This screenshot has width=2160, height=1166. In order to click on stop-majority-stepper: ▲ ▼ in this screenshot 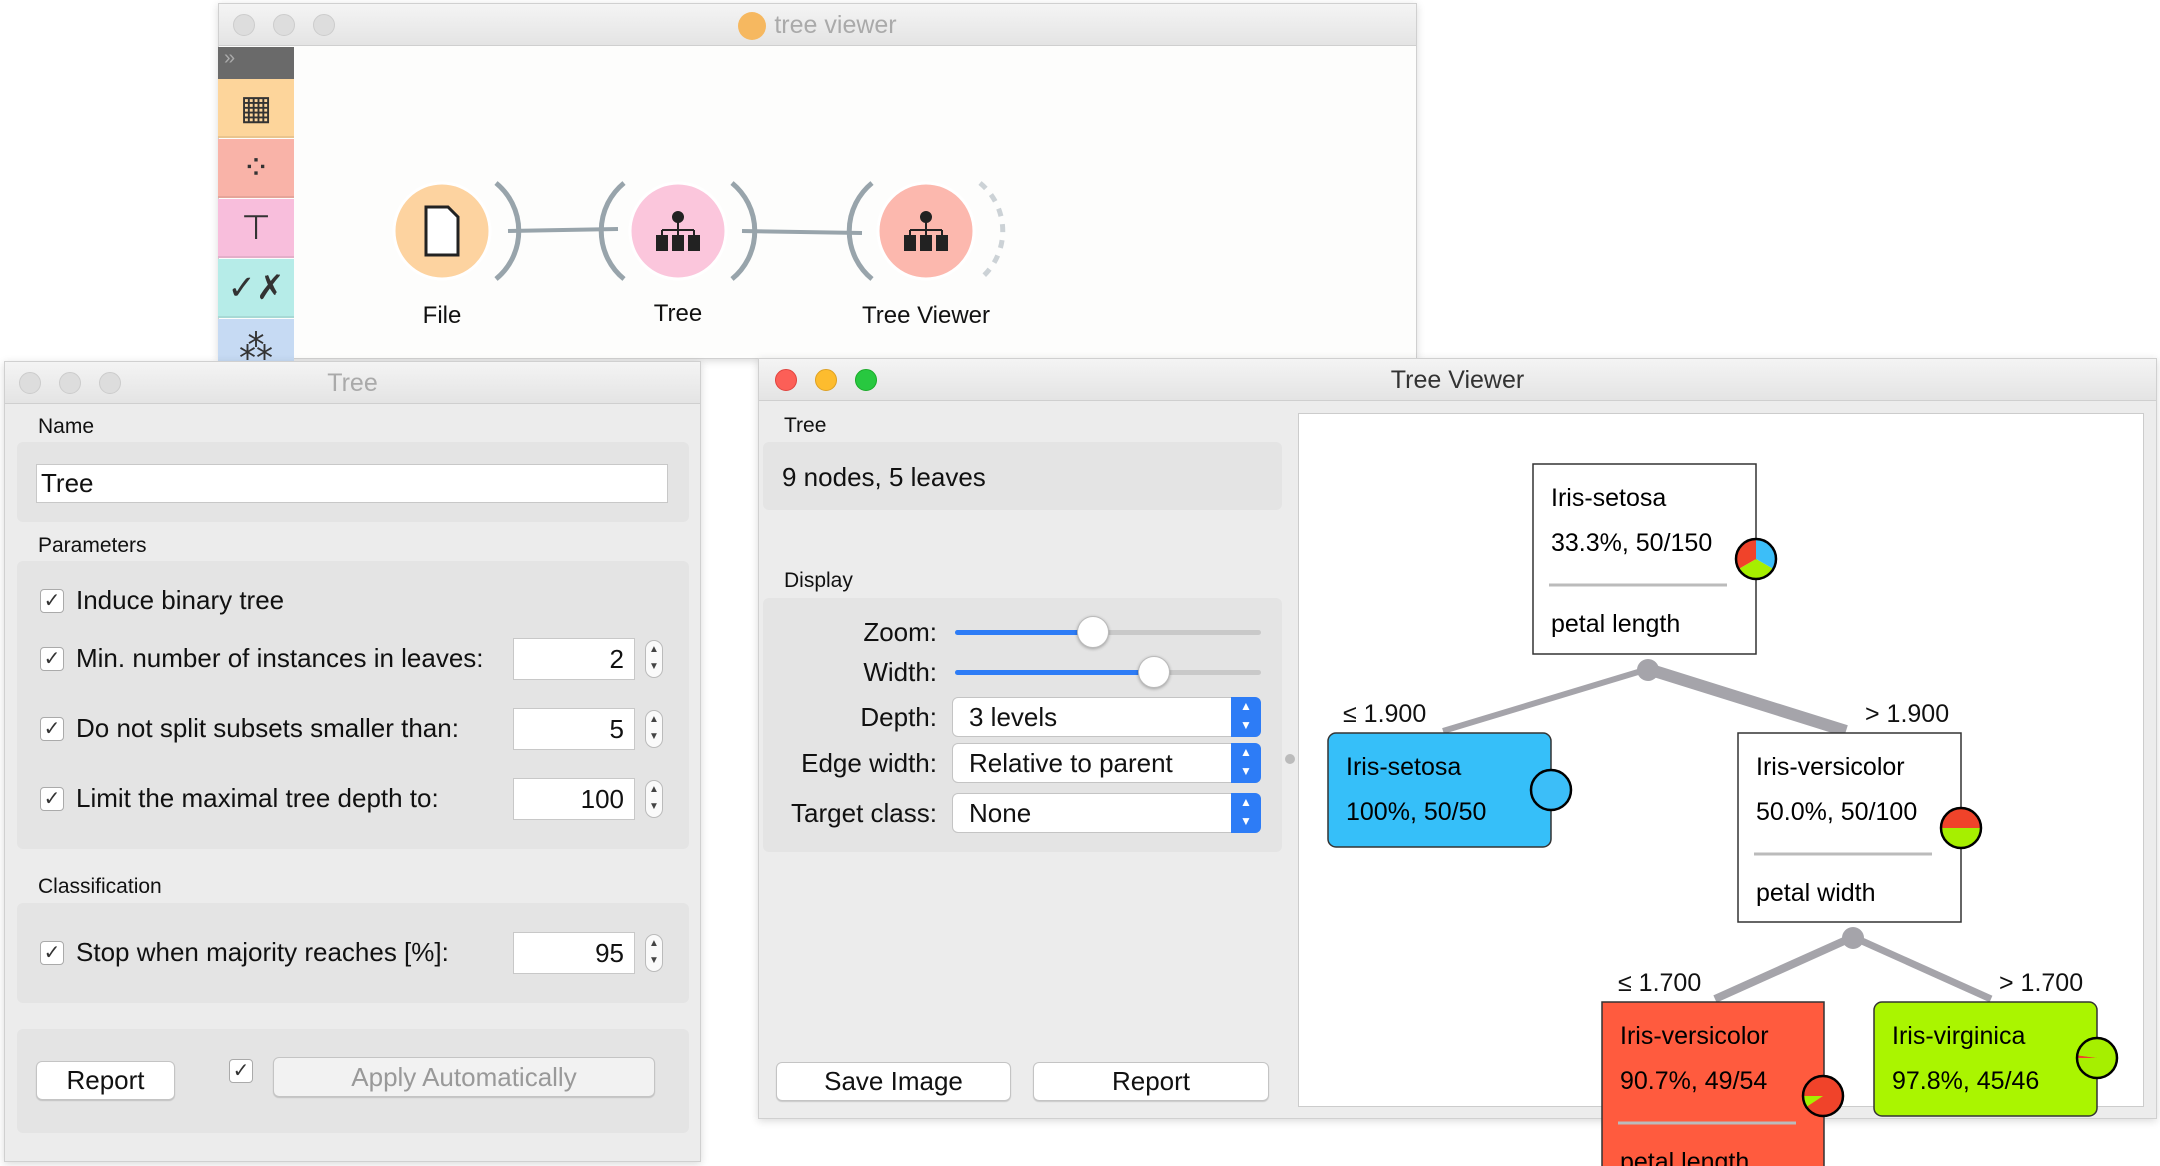, I will do `click(654, 953)`.